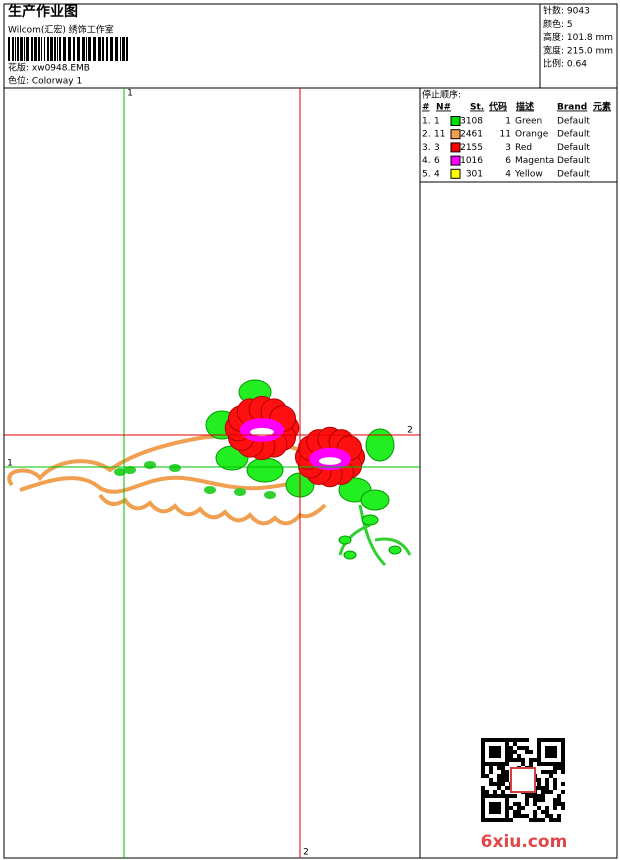 The width and height of the screenshot is (620, 860). I want to click on cell-needle: 4, so click(437, 174).